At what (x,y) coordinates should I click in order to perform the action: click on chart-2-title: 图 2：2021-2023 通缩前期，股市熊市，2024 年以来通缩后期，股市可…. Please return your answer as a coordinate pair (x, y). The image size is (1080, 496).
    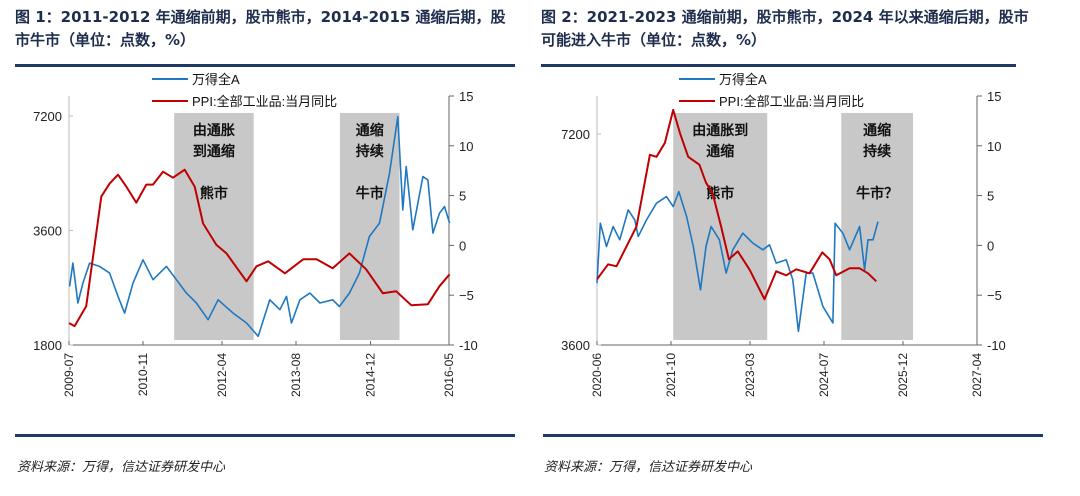
    Looking at the image, I should click on (785, 28).